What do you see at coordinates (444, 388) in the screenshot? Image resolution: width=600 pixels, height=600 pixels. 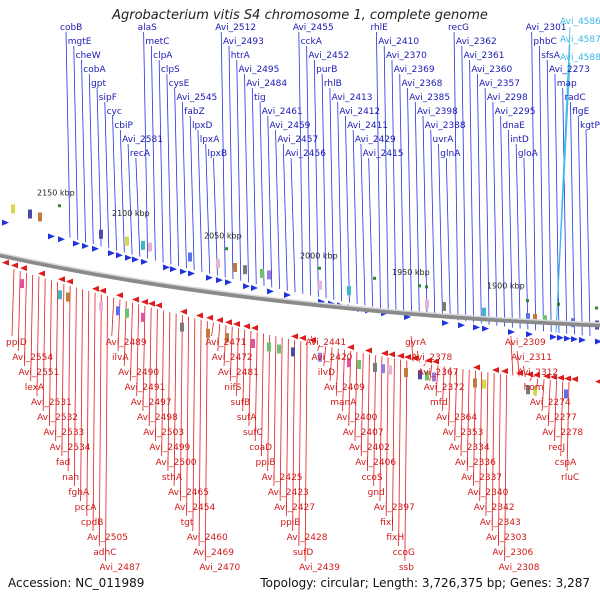 I see `reverse-gene-label: Avi_2372` at bounding box center [444, 388].